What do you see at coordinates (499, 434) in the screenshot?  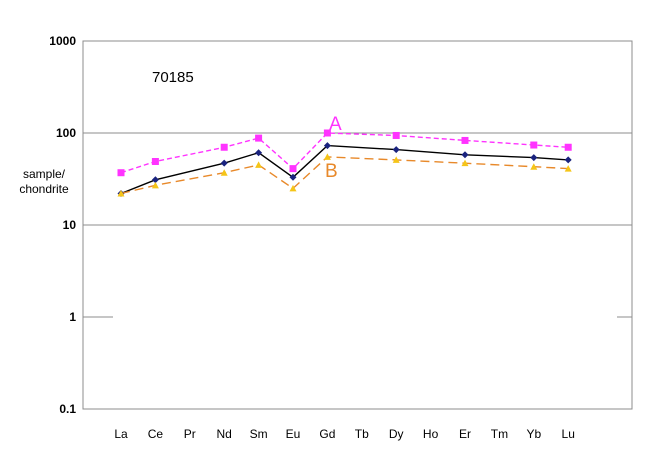 I see `x-tick-label: Tm` at bounding box center [499, 434].